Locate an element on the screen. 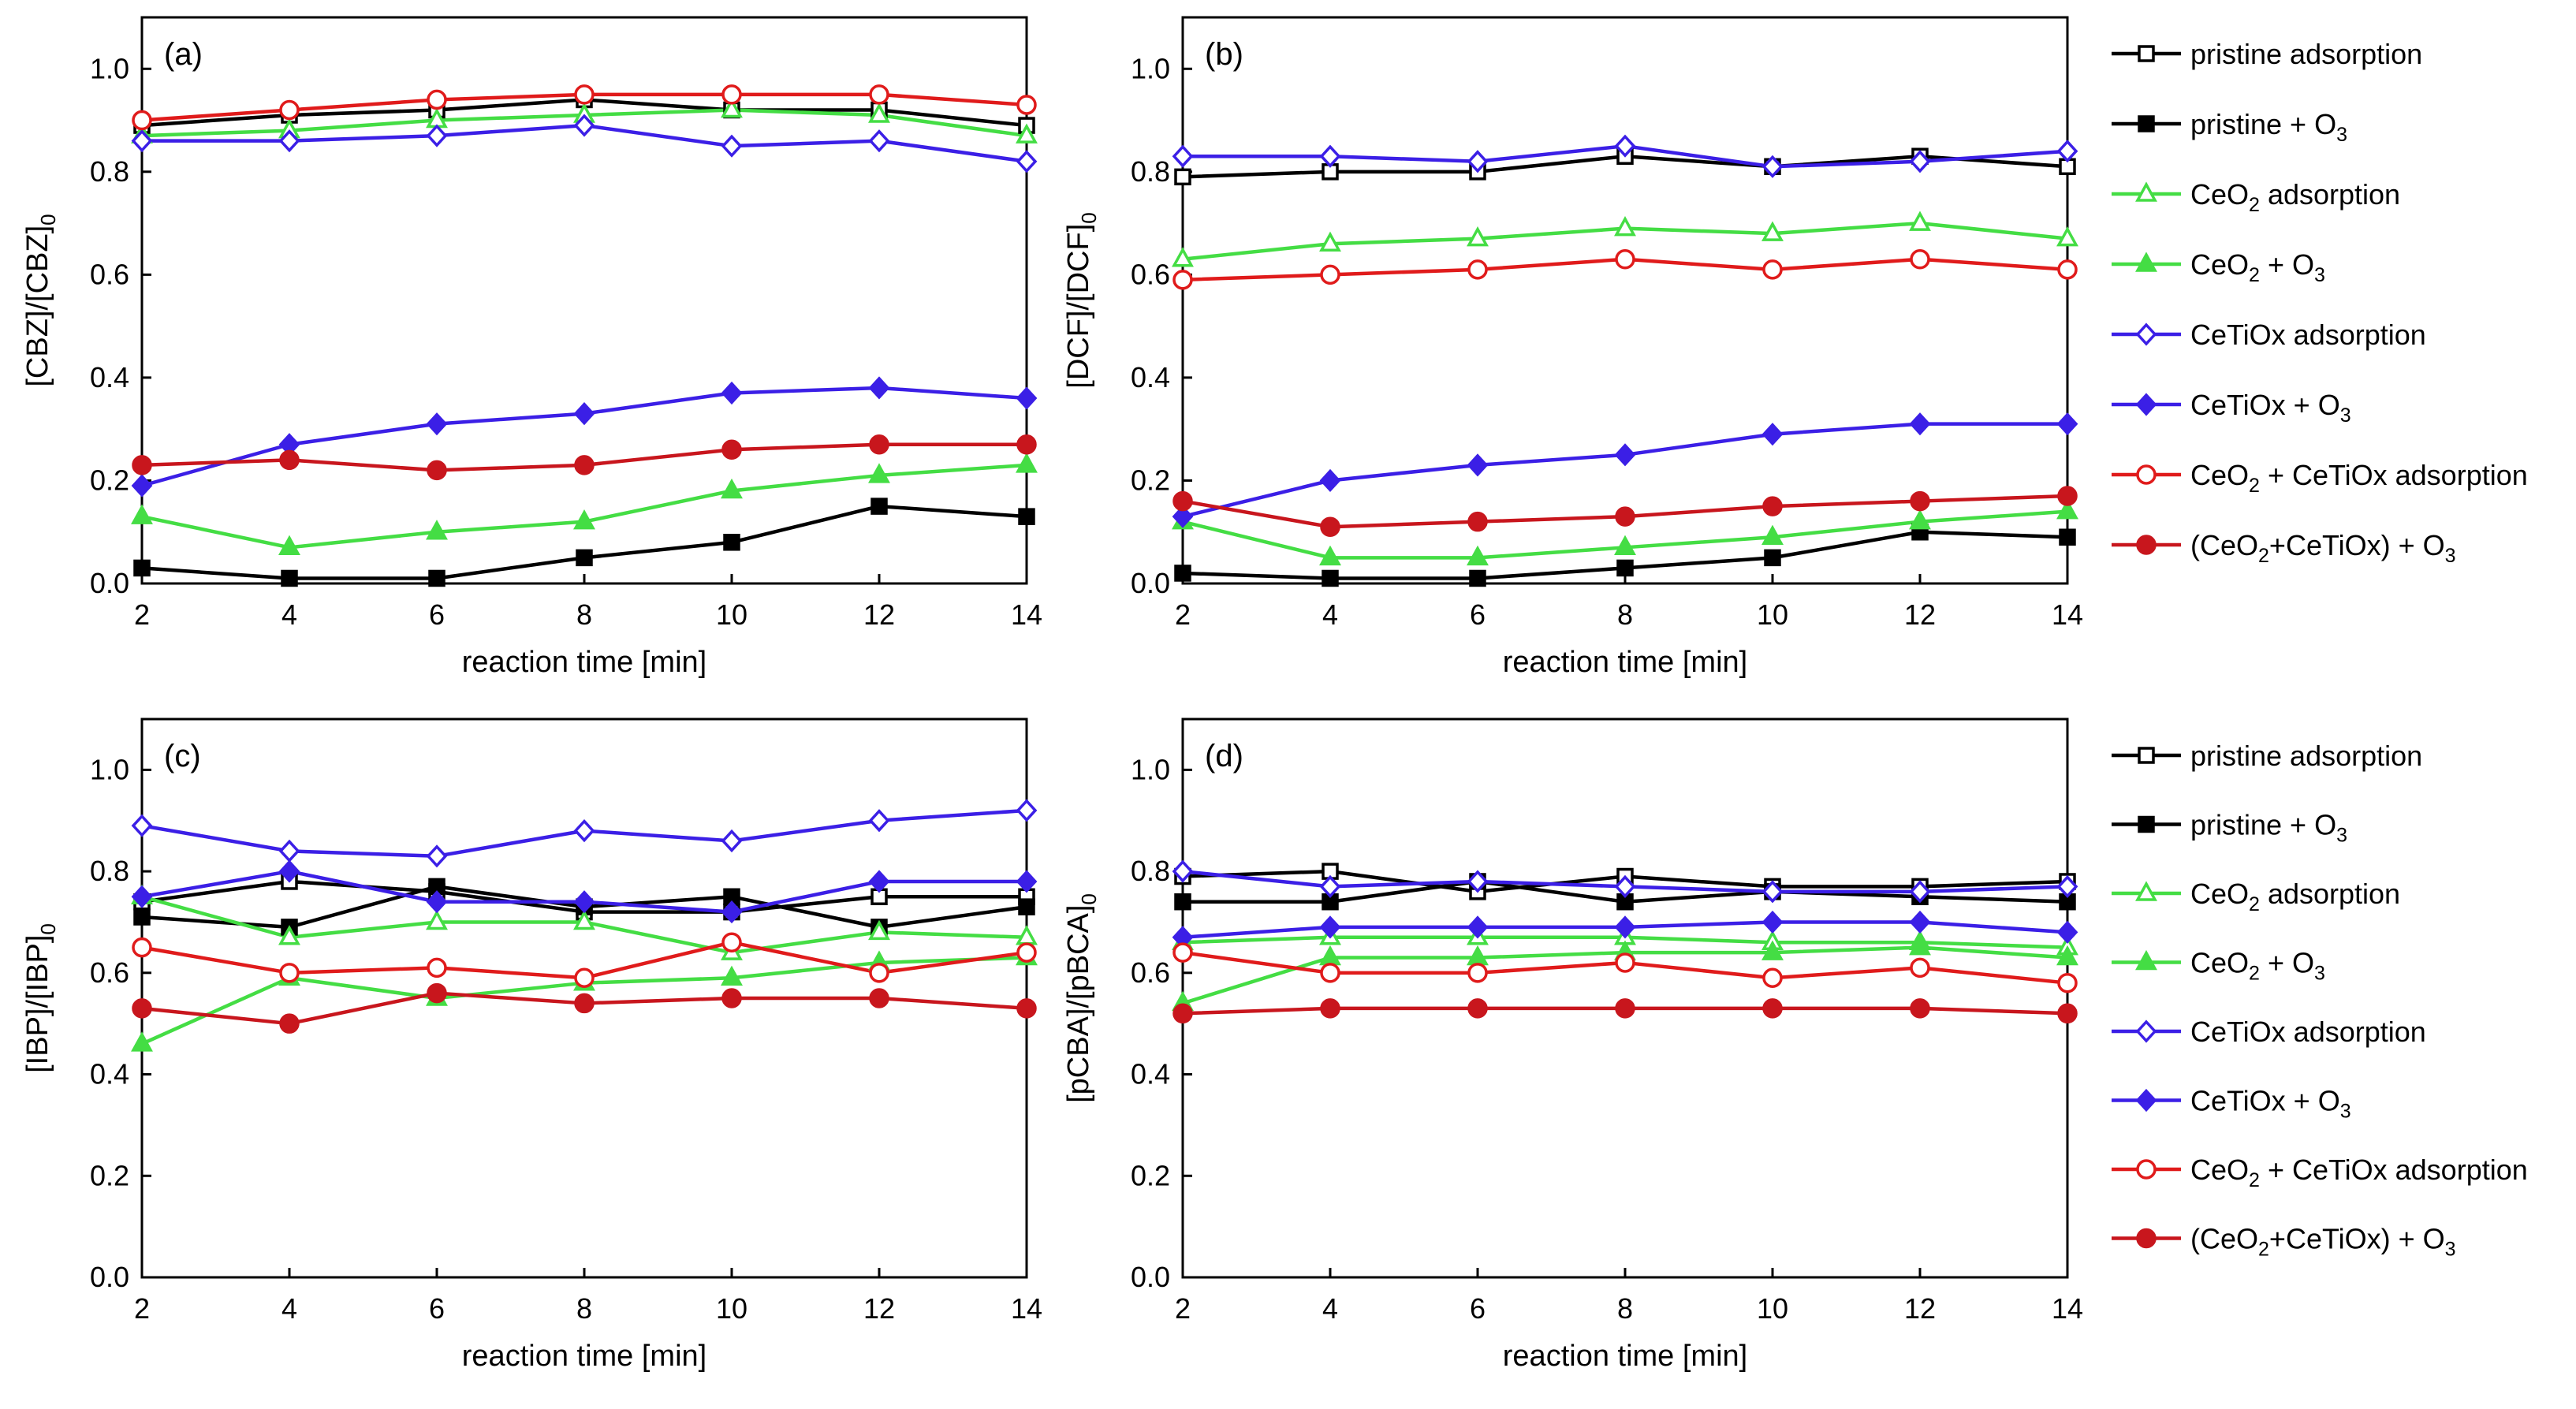 This screenshot has height=1409, width=2576. legend-item-cetiox_ads: CeTiOx adsorption is located at coordinates (2269, 335).